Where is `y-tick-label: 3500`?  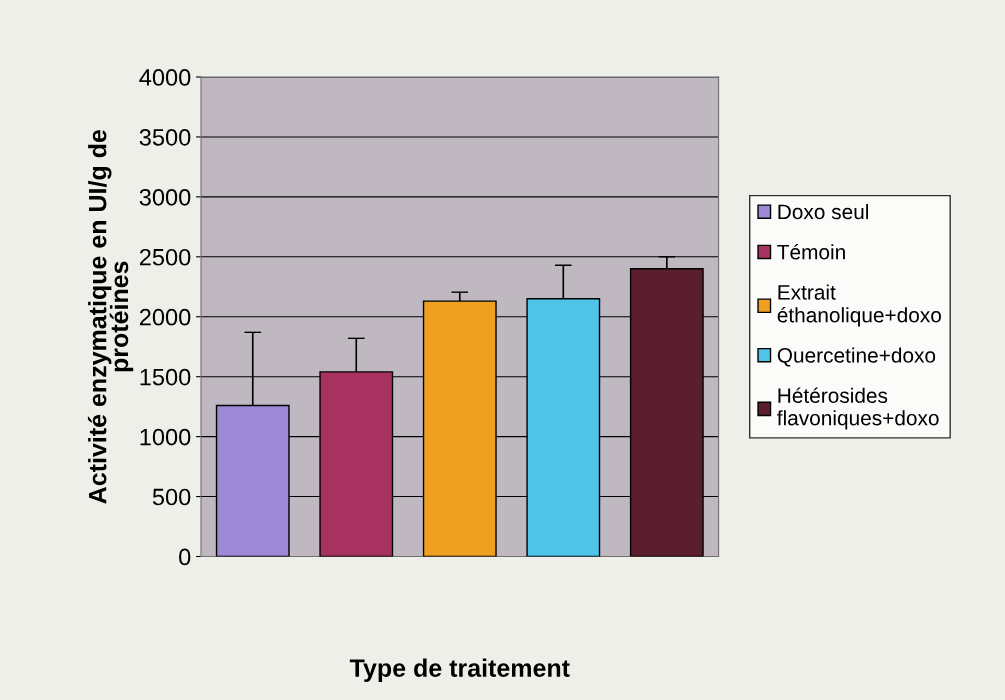
y-tick-label: 3500 is located at coordinates (165, 137).